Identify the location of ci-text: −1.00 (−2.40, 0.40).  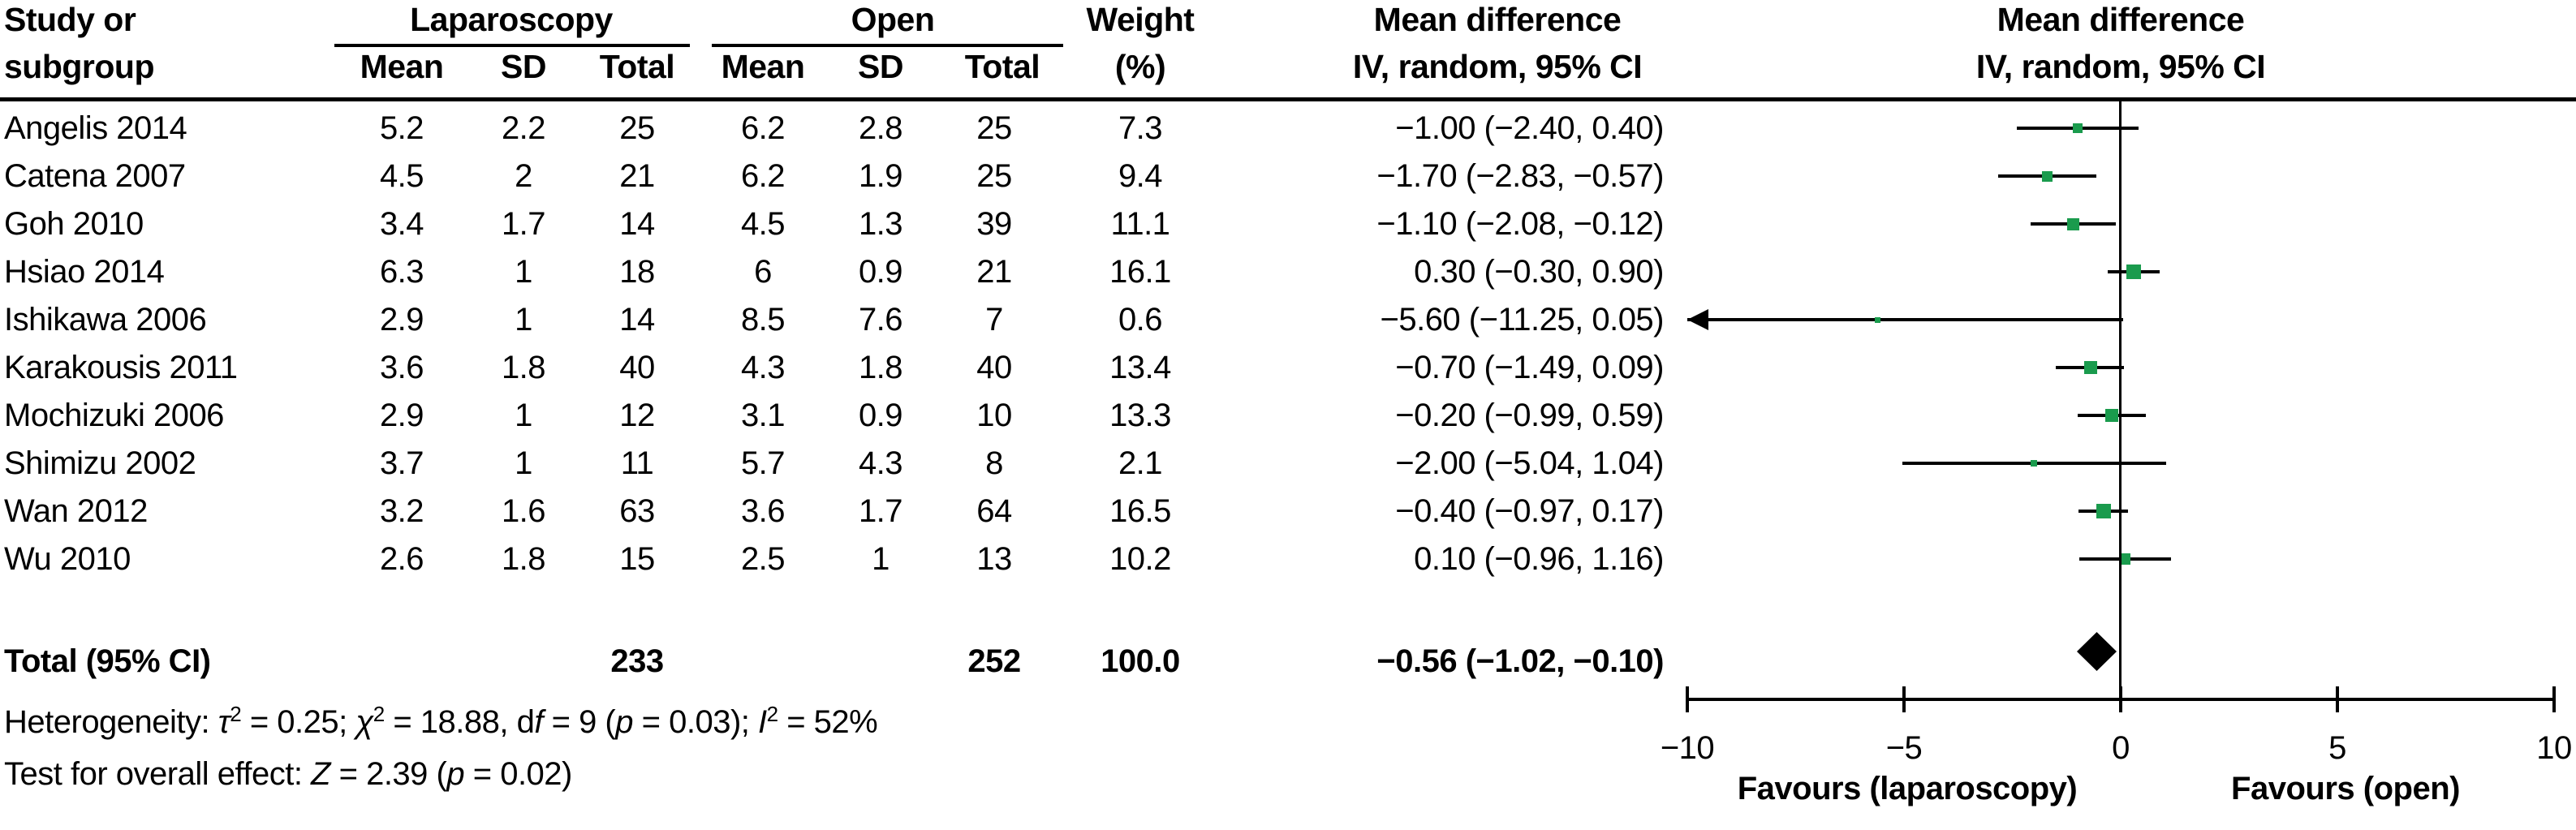
(1529, 128).